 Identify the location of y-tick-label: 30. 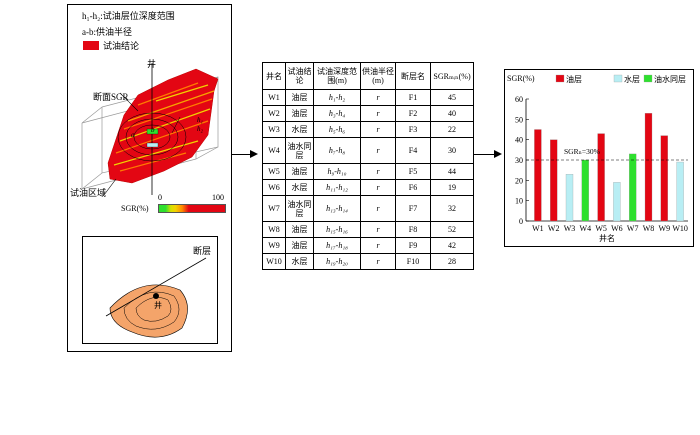
(519, 160).